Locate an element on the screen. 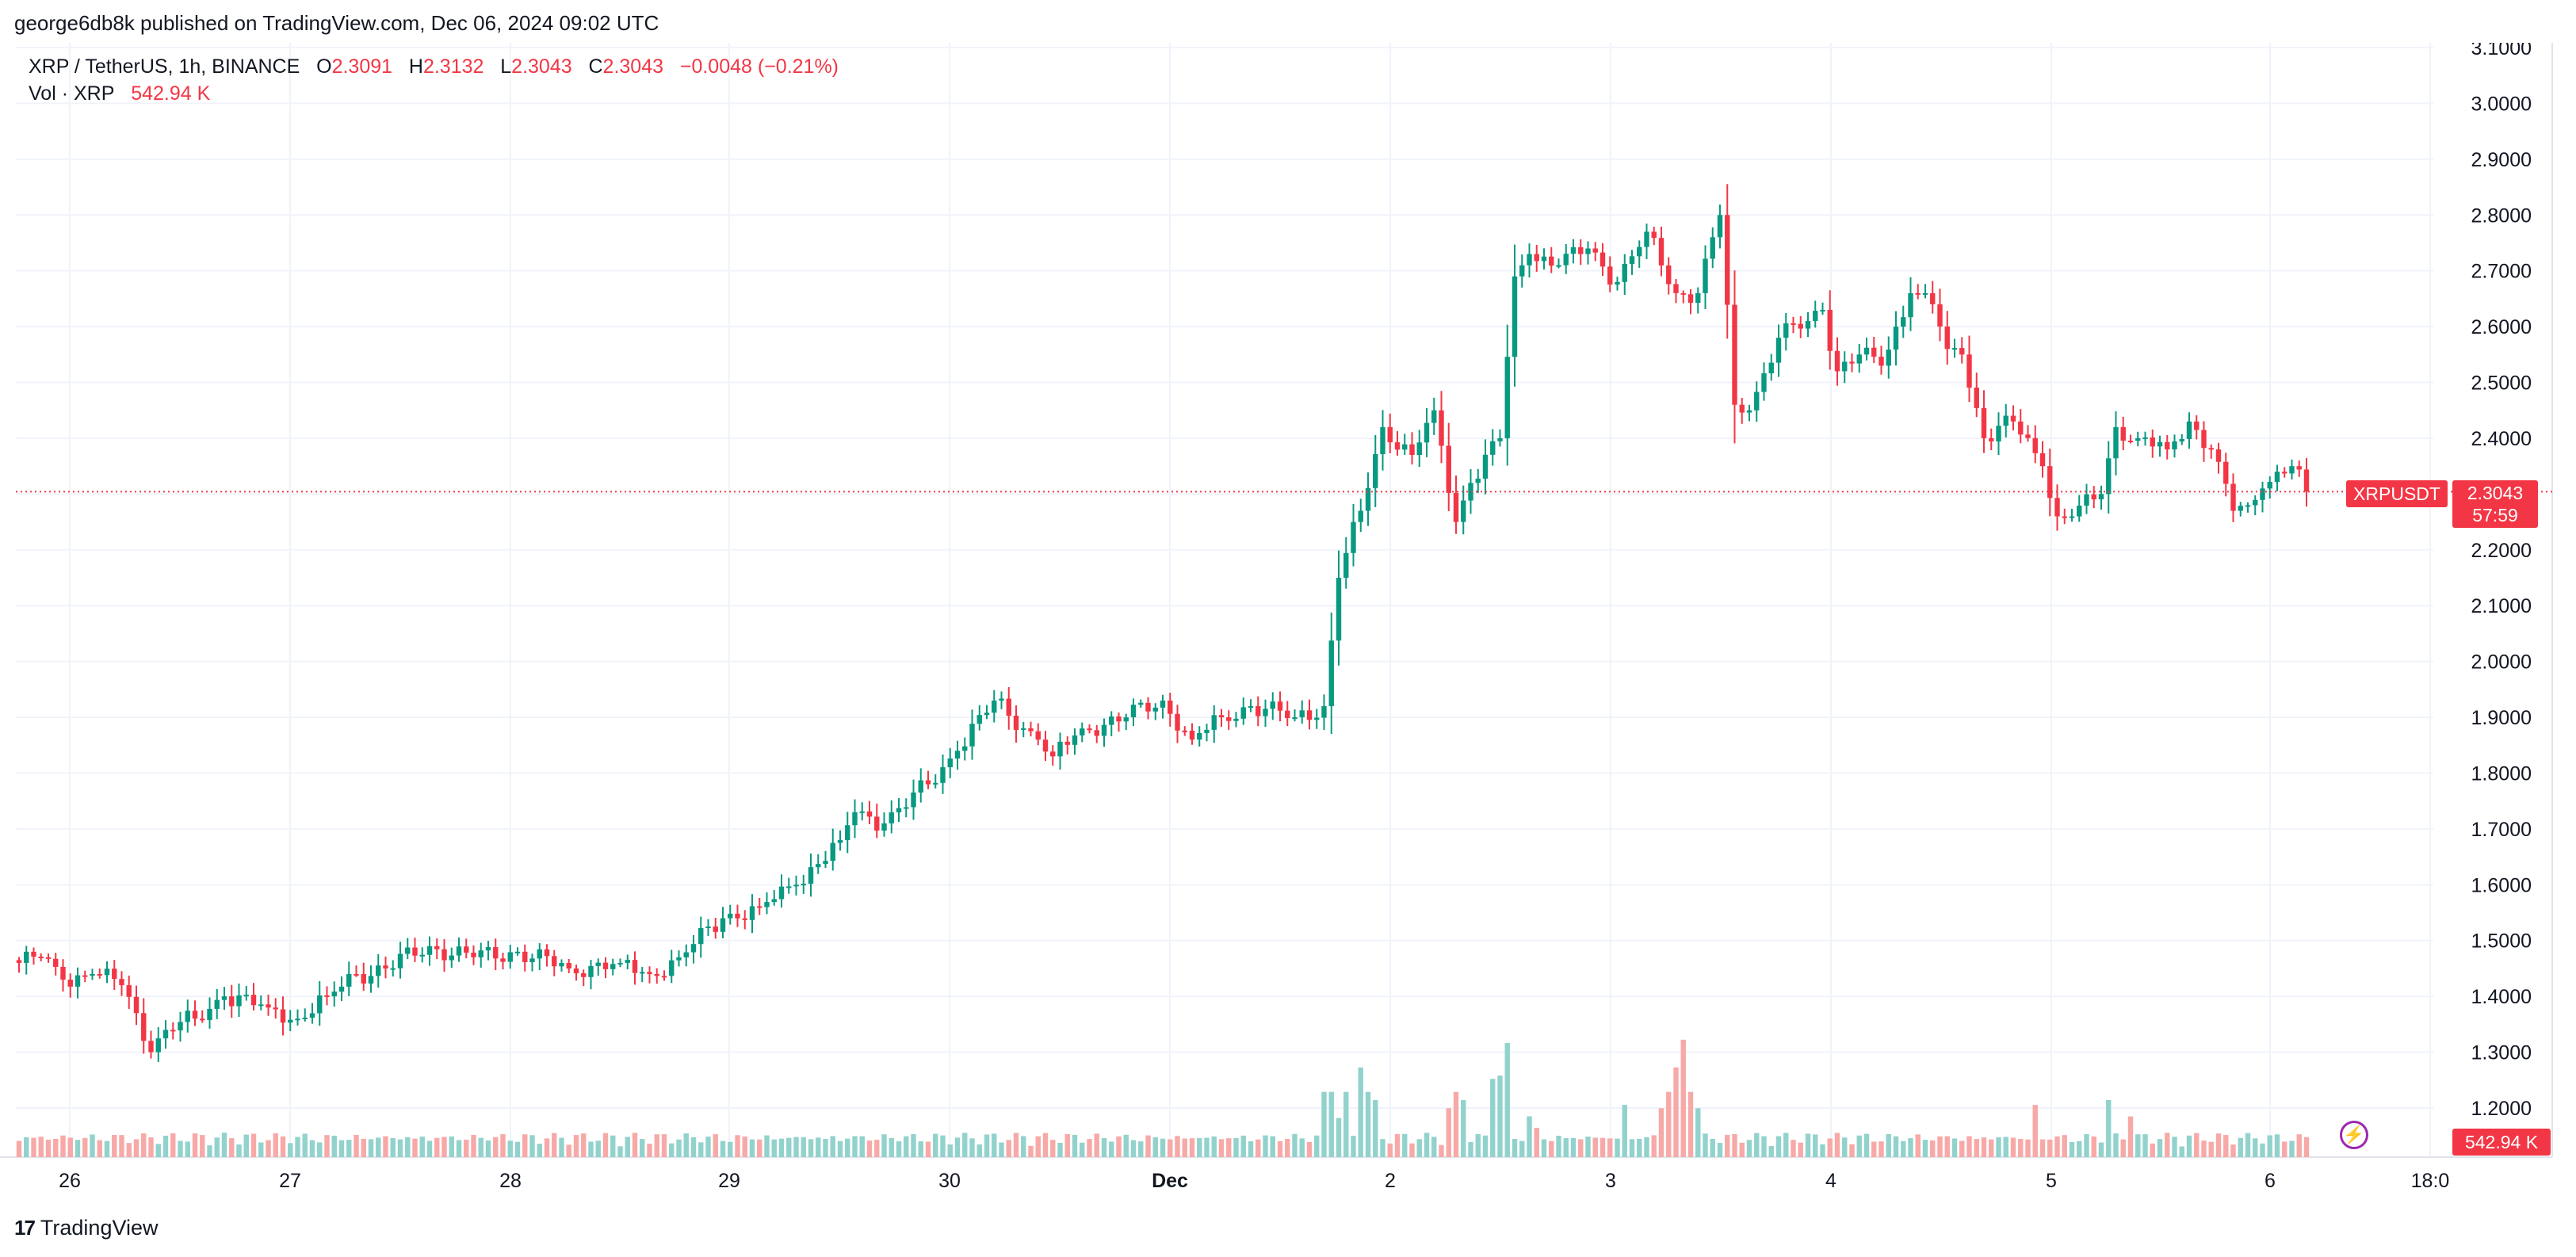 The height and width of the screenshot is (1257, 2576). x-tick-label: 27 is located at coordinates (290, 1181).